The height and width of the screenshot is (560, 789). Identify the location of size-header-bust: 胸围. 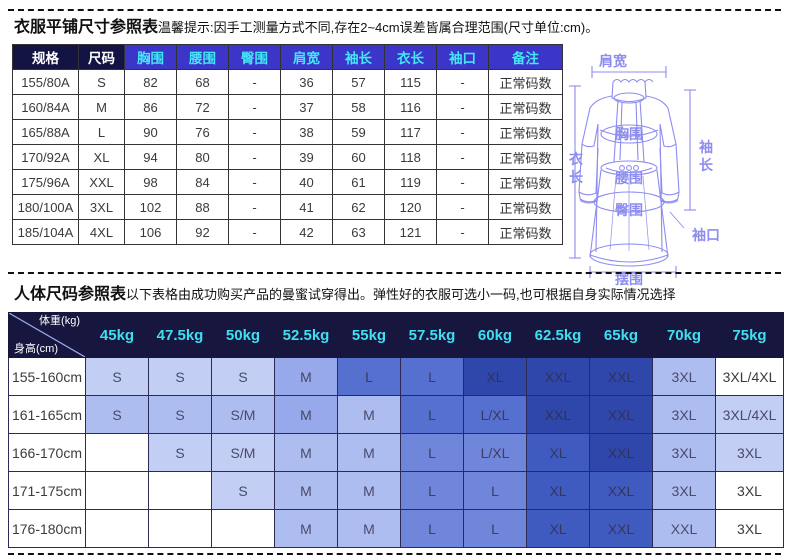
(150, 57).